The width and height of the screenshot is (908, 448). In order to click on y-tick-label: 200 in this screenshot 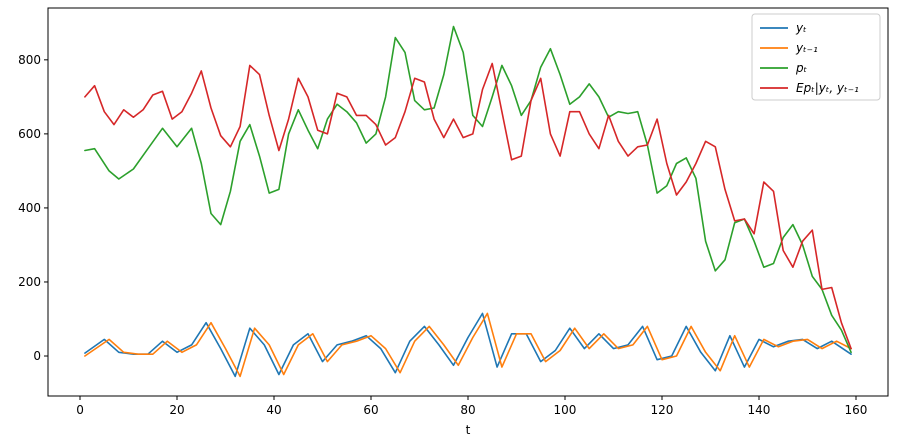, I will do `click(29, 282)`.